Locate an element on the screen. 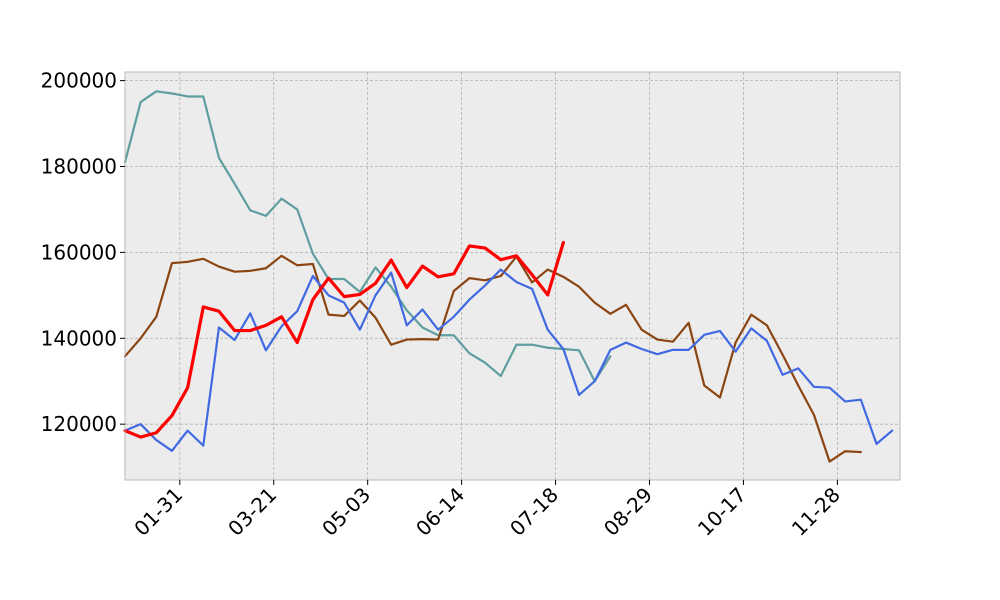 The image size is (1000, 600). x-tick-label: 07-18 is located at coordinates (534, 512).